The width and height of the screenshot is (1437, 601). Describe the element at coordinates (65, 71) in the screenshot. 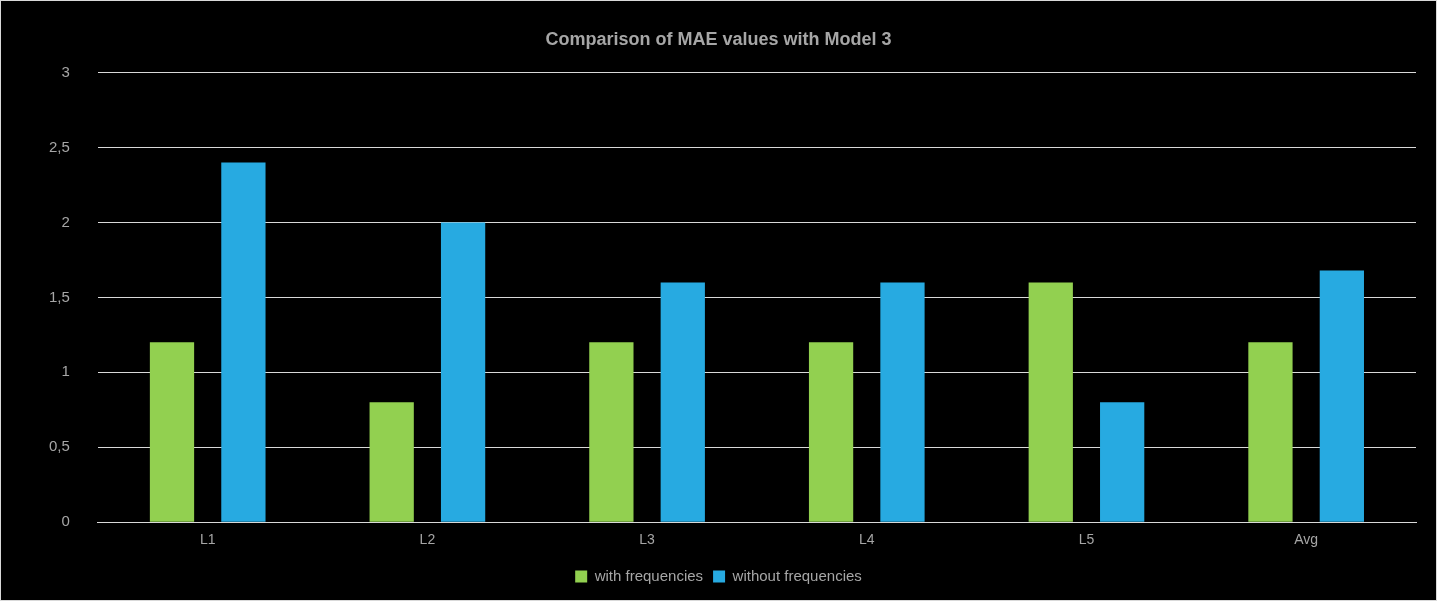

I see `y-tick-label: 3` at that location.